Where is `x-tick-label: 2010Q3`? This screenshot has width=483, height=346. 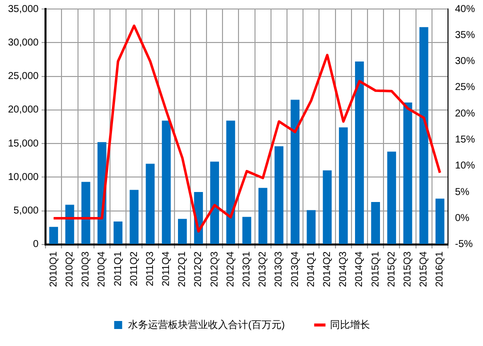 x-tick-label: 2010Q3 is located at coordinates (86, 269).